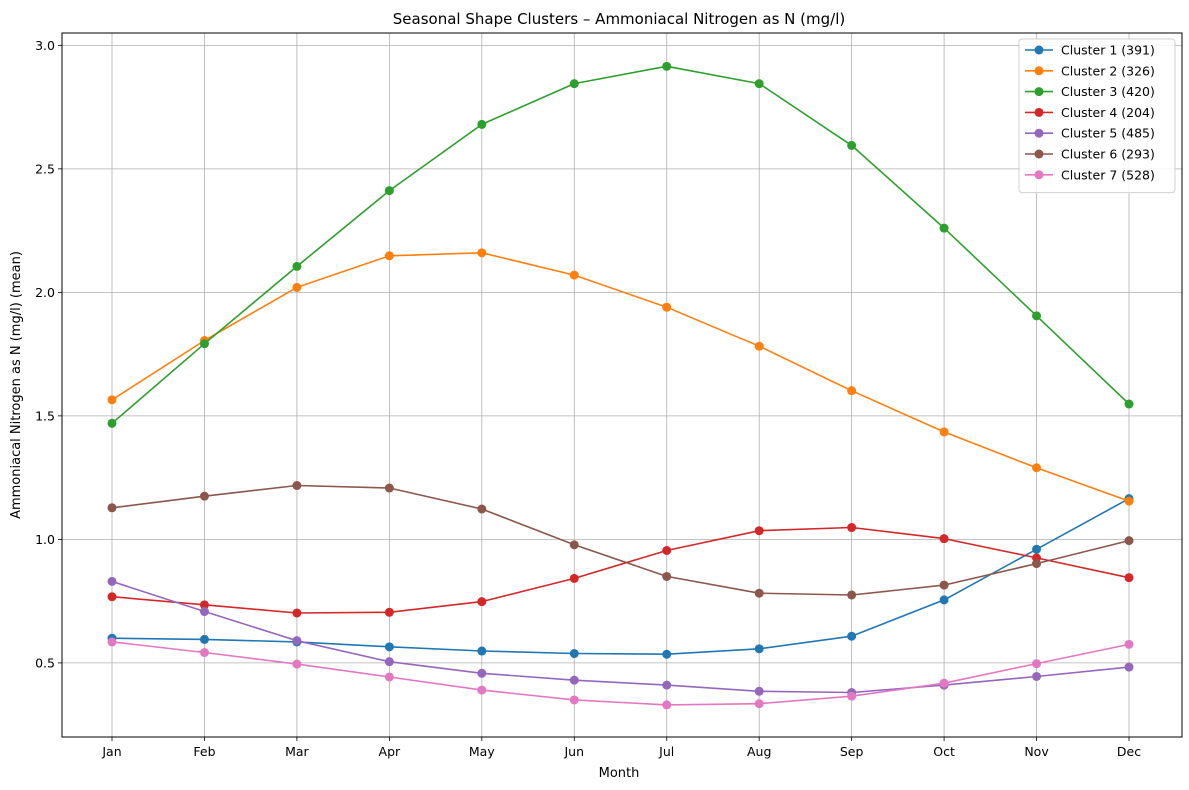 This screenshot has height=790, width=1189. What do you see at coordinates (619, 773) in the screenshot?
I see `x-axis-label: Month` at bounding box center [619, 773].